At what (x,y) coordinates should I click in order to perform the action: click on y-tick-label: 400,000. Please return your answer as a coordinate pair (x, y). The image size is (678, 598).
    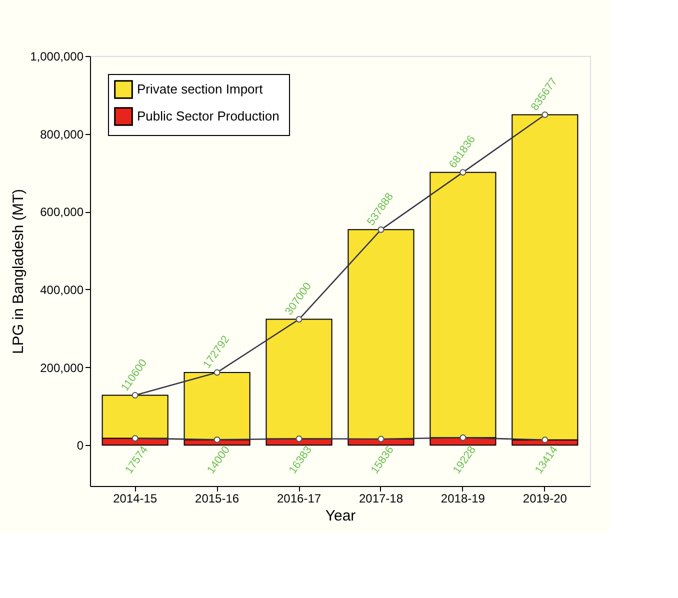
    Looking at the image, I should click on (62, 289).